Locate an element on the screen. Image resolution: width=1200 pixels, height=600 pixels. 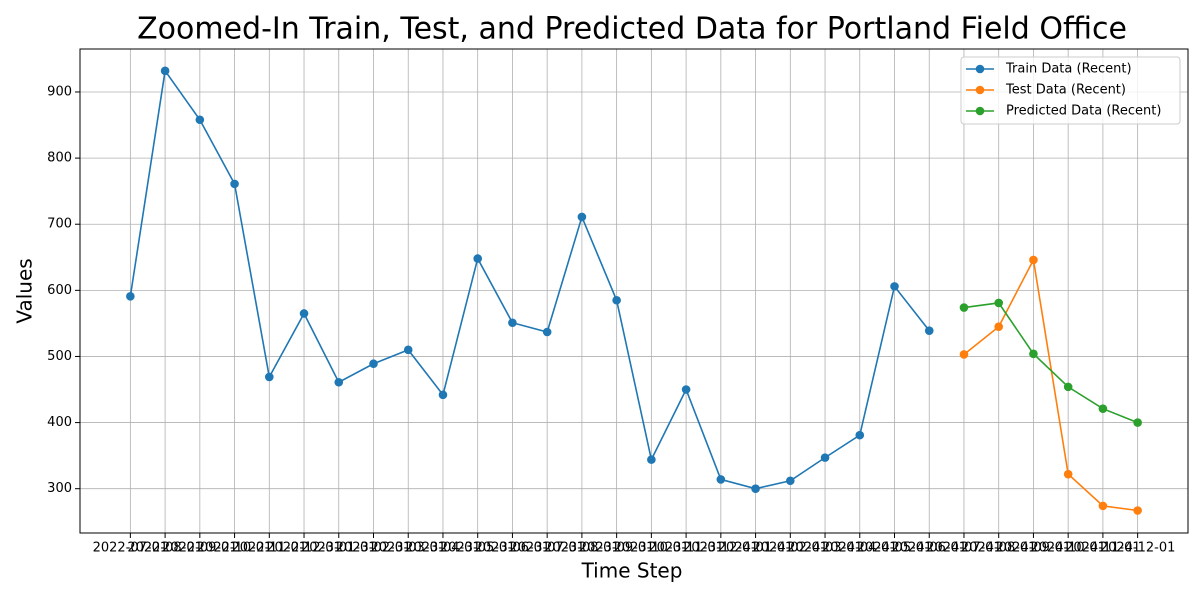
x-tick-label: 2022-12-01 is located at coordinates (304, 548).